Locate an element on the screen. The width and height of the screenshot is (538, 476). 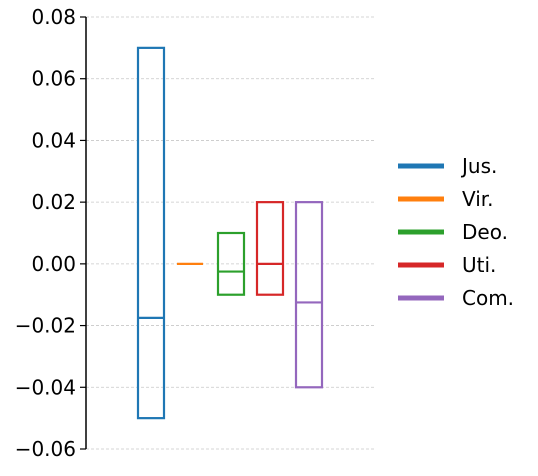
y-tick-label: −0.02 is located at coordinates (45, 326).